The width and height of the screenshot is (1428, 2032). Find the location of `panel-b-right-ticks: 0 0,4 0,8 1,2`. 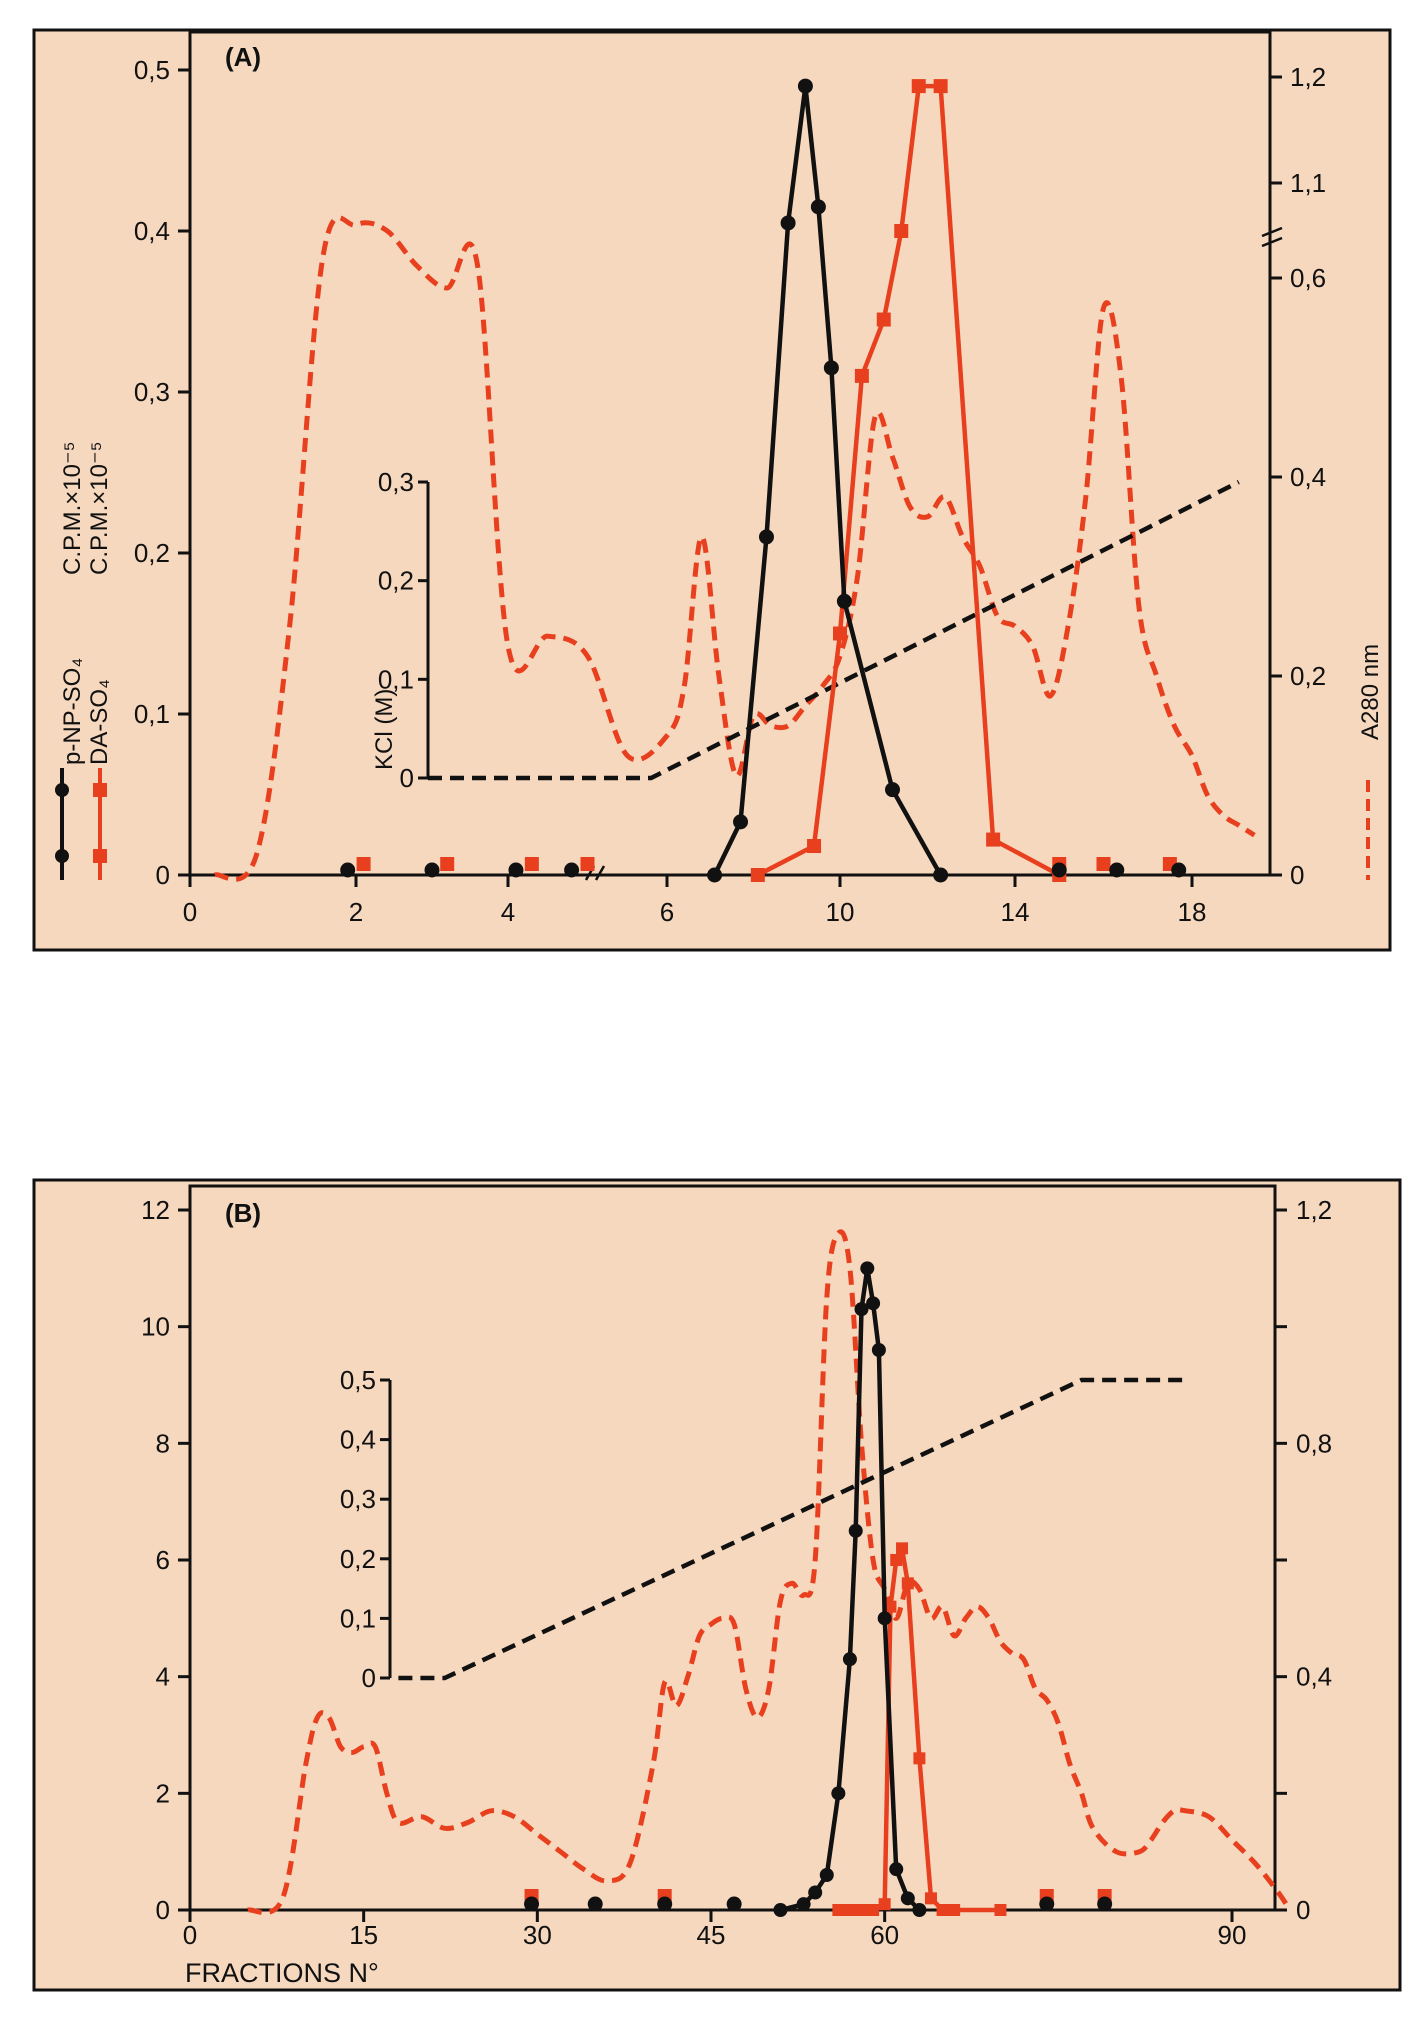

panel-b-right-ticks: 0 0,4 0,8 1,2 is located at coordinates (1303, 1560).